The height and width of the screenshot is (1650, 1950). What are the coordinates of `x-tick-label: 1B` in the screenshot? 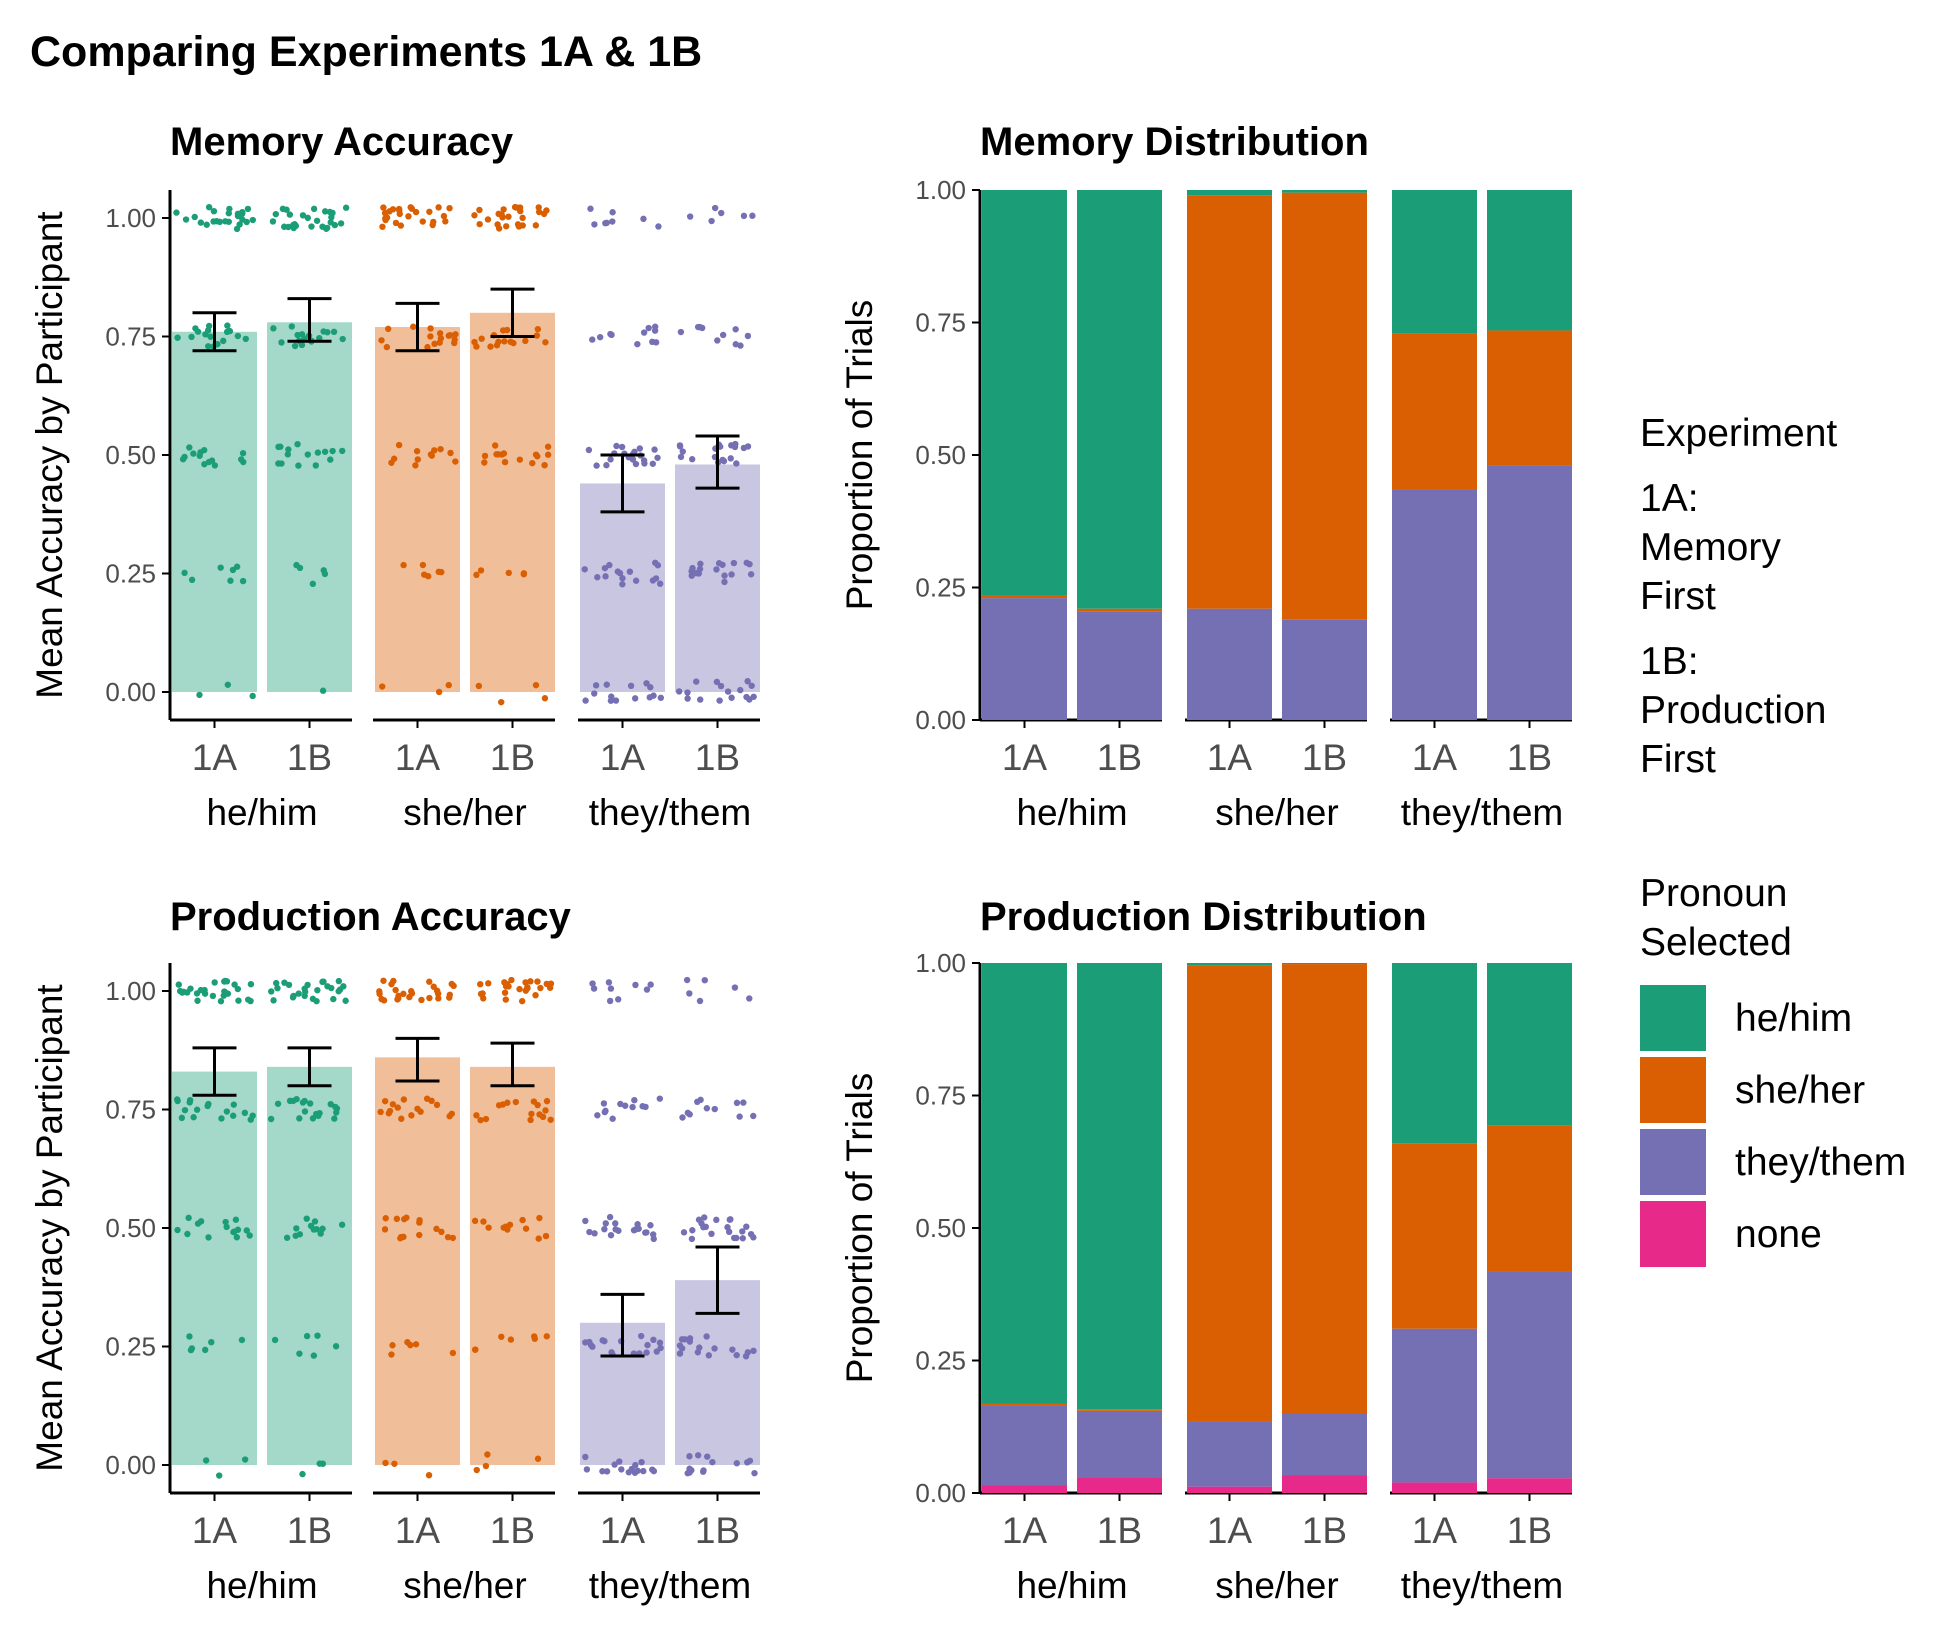 It's located at (309, 757).